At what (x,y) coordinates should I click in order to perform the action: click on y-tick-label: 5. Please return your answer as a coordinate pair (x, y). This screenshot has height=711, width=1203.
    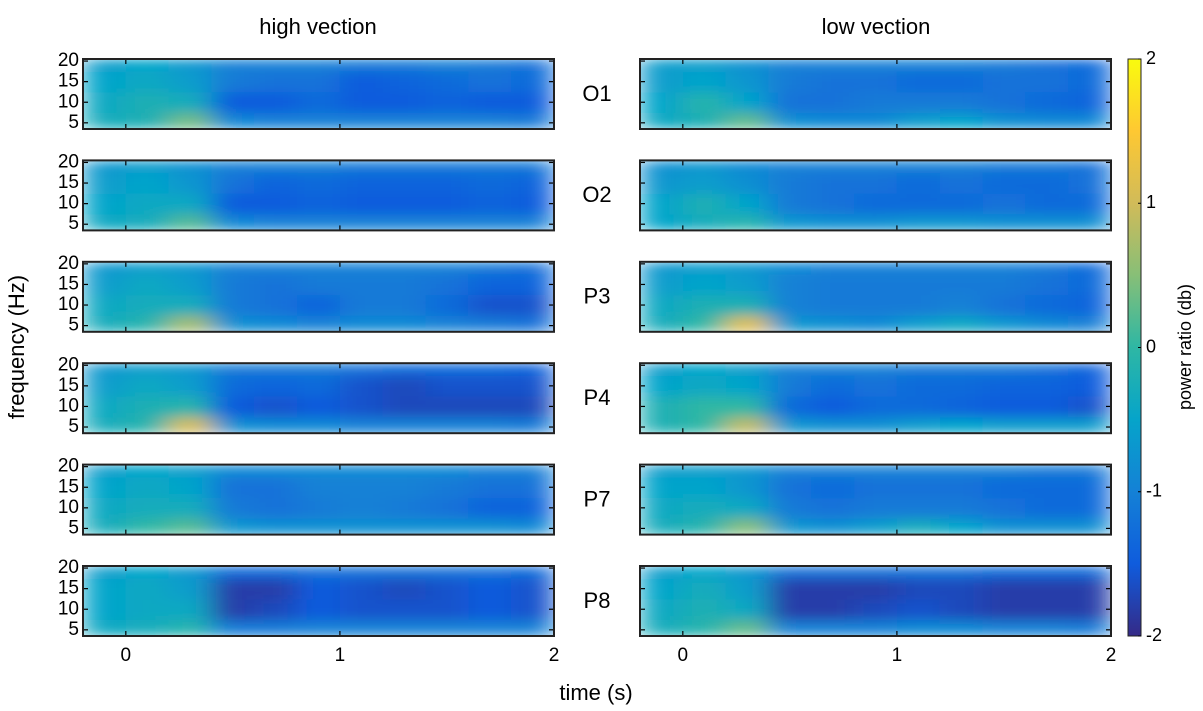
    Looking at the image, I should click on (73, 223).